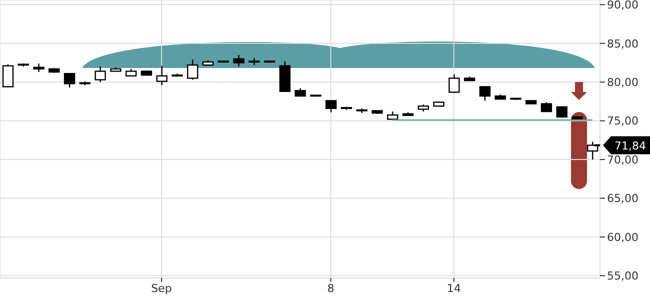 The width and height of the screenshot is (650, 300). Describe the element at coordinates (622, 237) in the screenshot. I see `y-tick-label: 60,00` at that location.